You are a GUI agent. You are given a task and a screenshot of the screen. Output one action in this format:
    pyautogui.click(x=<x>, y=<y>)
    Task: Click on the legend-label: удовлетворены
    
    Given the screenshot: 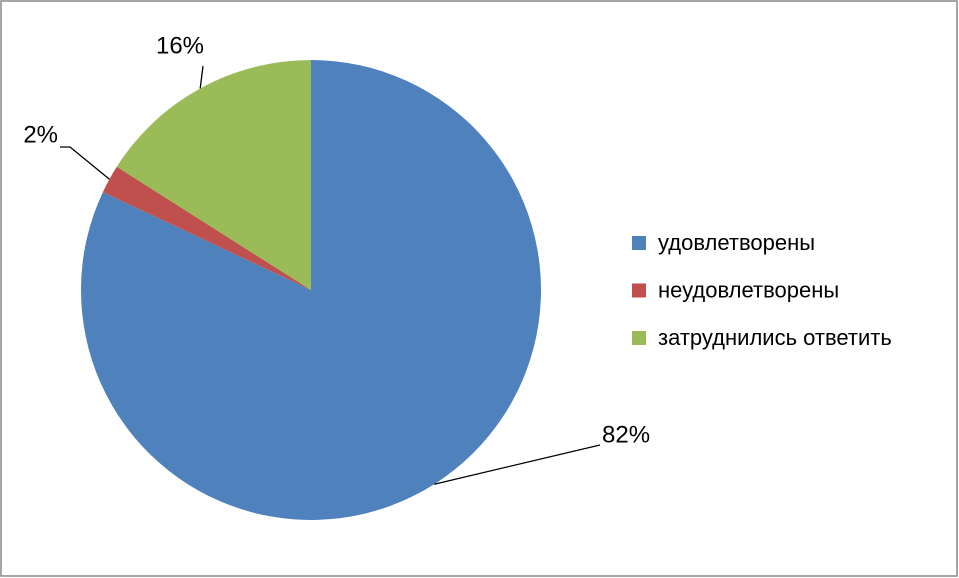 What is the action you would take?
    pyautogui.click(x=736, y=242)
    